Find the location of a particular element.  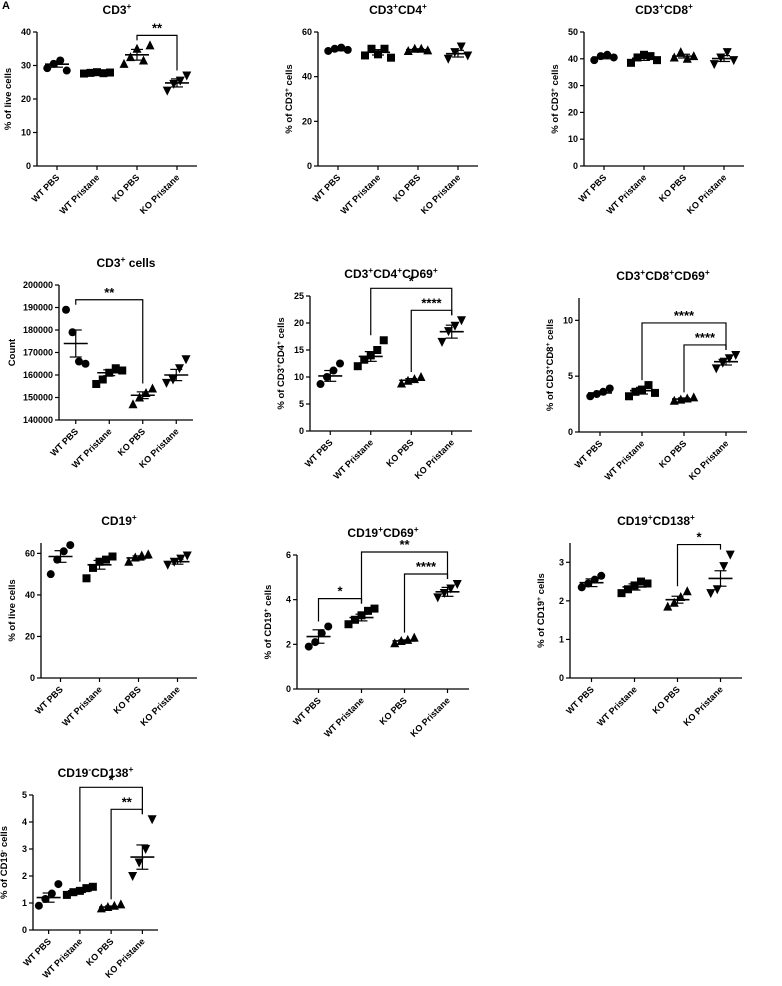

chart-title: CD3+CD8+CD69+ is located at coordinates (663, 275).